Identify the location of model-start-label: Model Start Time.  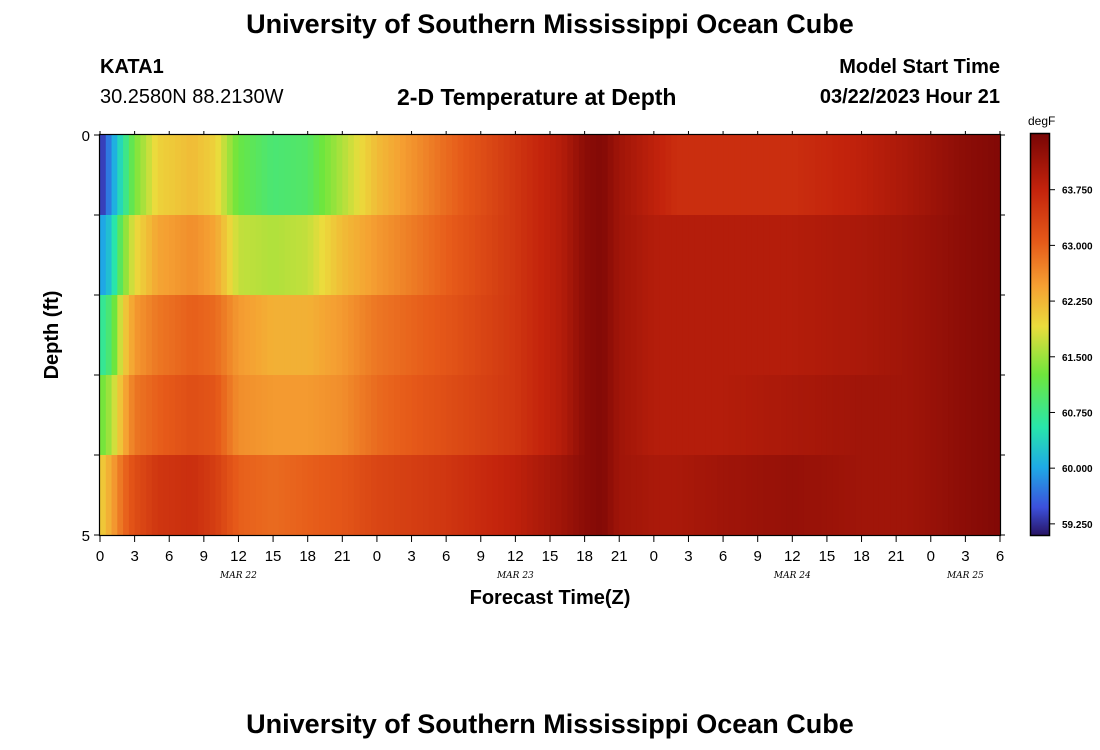
(919, 67).